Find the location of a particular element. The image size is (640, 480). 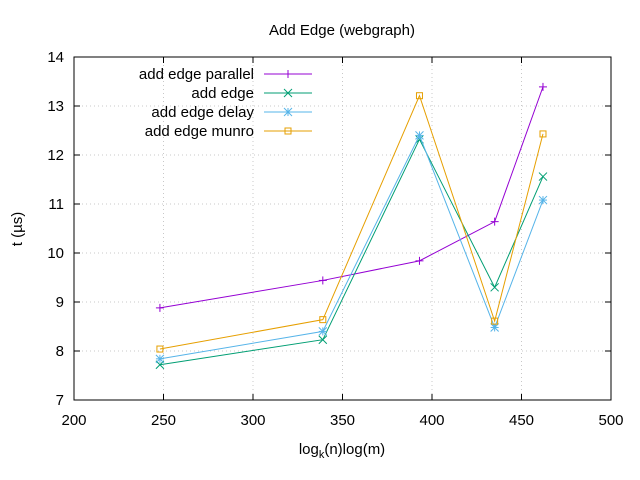

y-tick-label: 11 is located at coordinates (56, 204).